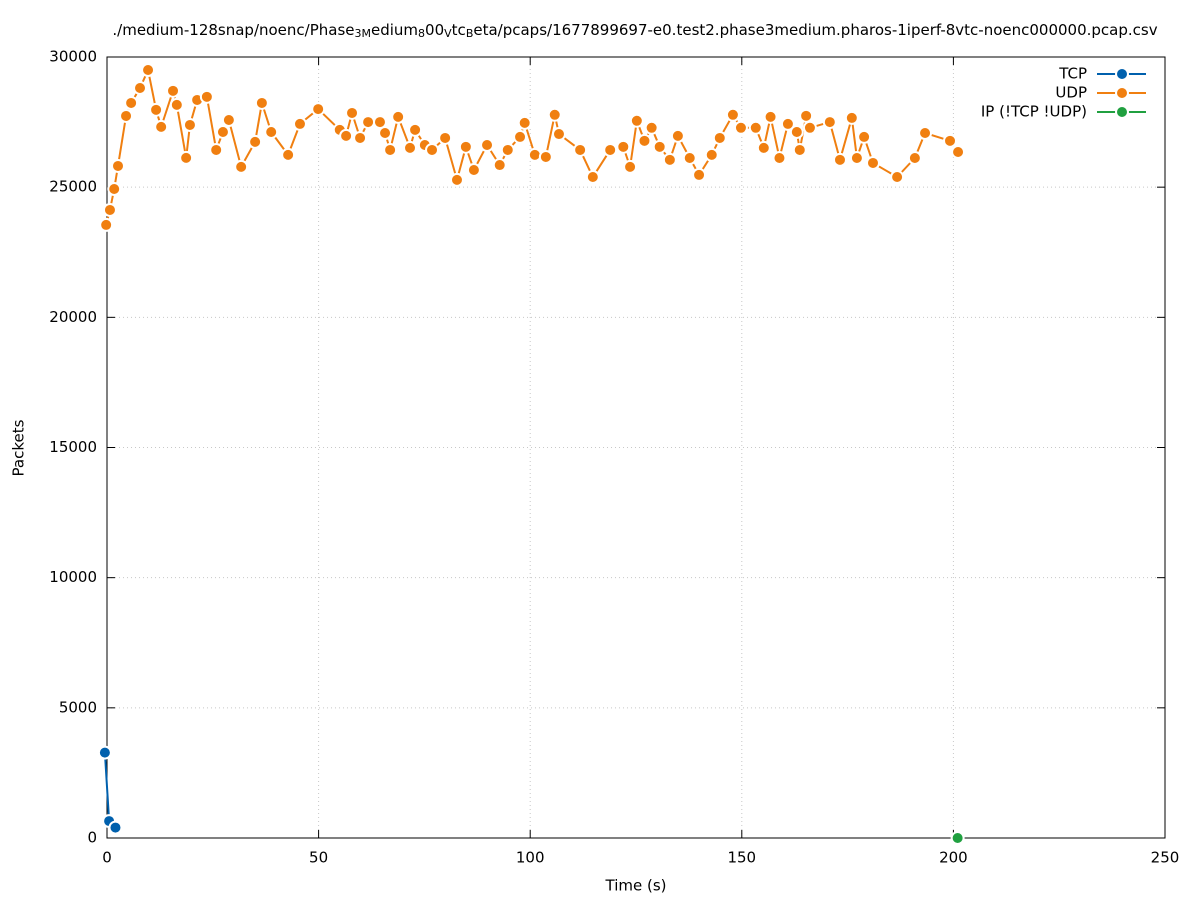 This screenshot has height=900, width=1197. Describe the element at coordinates (73, 447) in the screenshot. I see `y-tick-label: 15000` at that location.